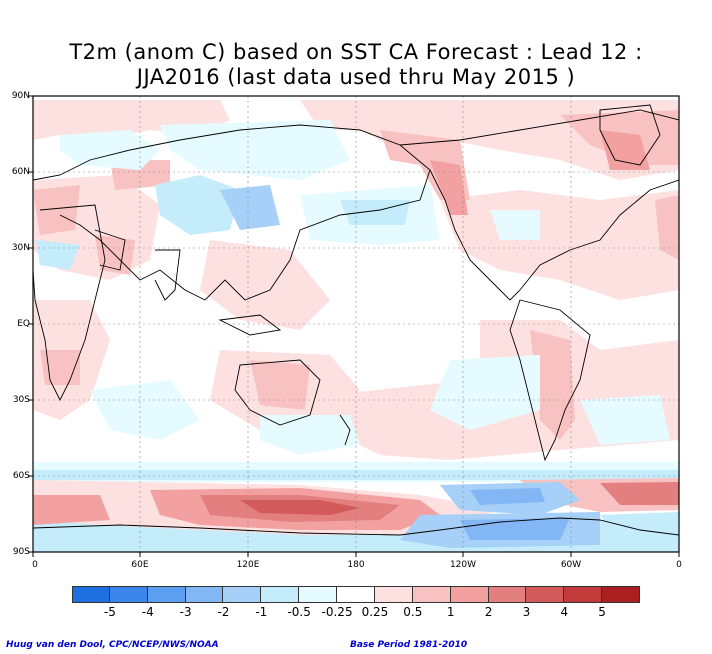 The width and height of the screenshot is (712, 654). Describe the element at coordinates (356, 77) in the screenshot. I see `map-title-line2: JJA2016 (last data used thru May 2015 )` at that location.